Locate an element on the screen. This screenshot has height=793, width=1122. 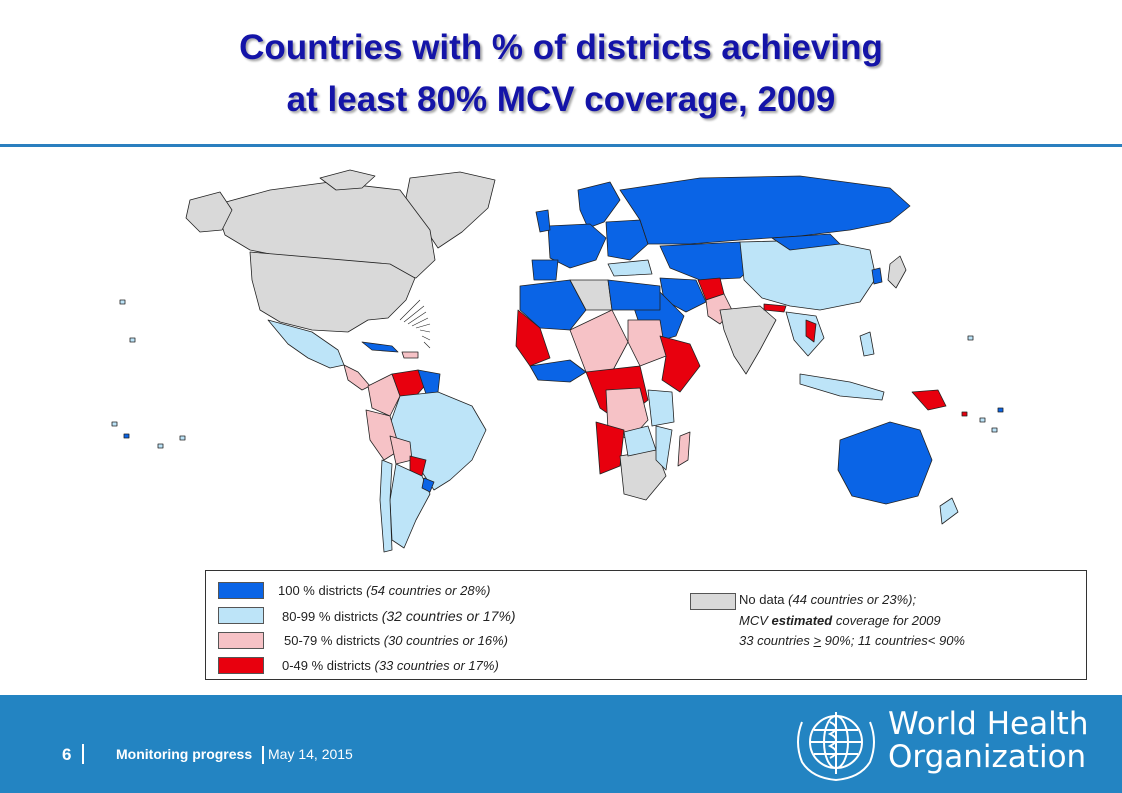
legend-swatch-no-data is located at coordinates (713, 601).